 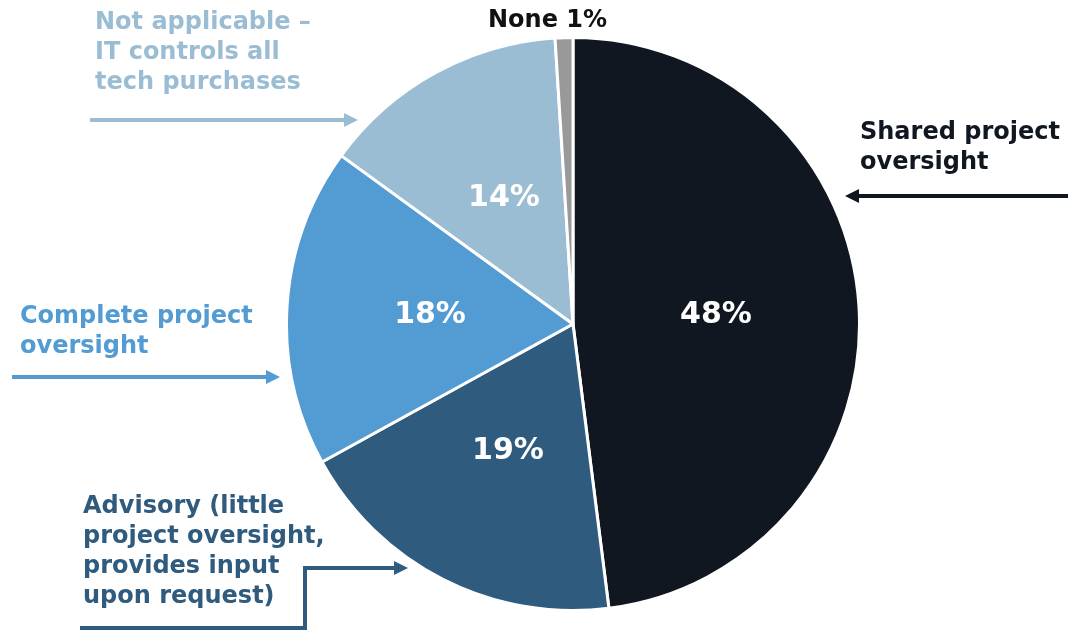 I want to click on slice-label: Complete project oversight, so click(x=137, y=330).